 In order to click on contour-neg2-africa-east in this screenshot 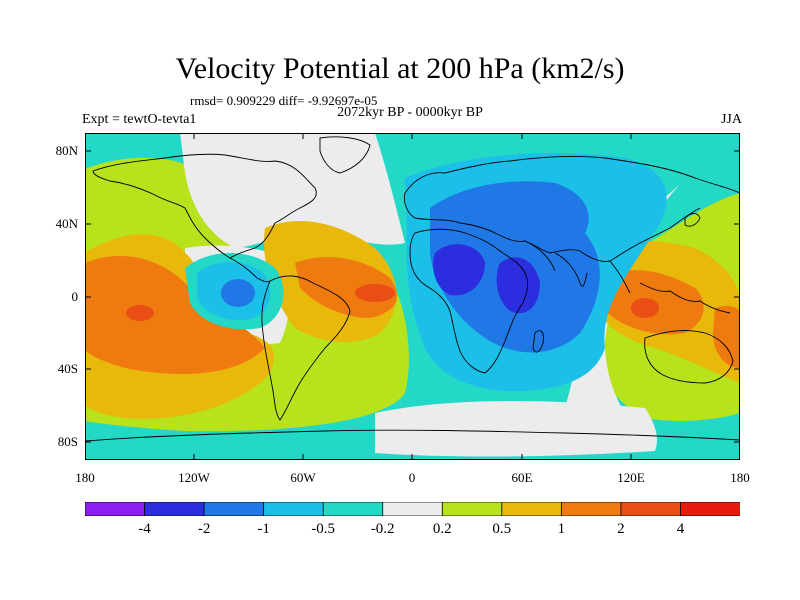, I will do `click(518, 285)`.